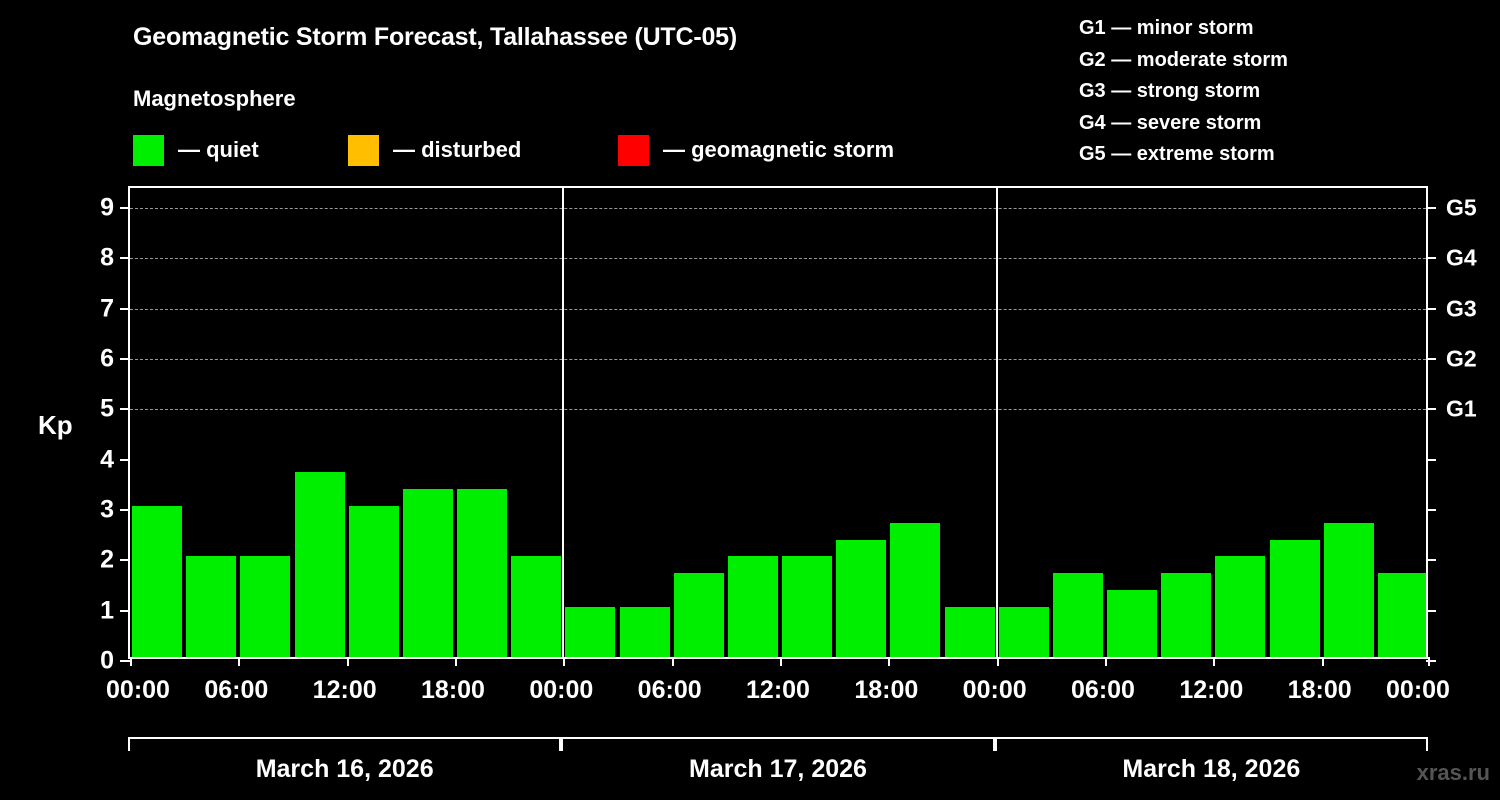  Describe the element at coordinates (1177, 154) in the screenshot. I see `g-legend-row-5: G5 — extreme storm` at that location.